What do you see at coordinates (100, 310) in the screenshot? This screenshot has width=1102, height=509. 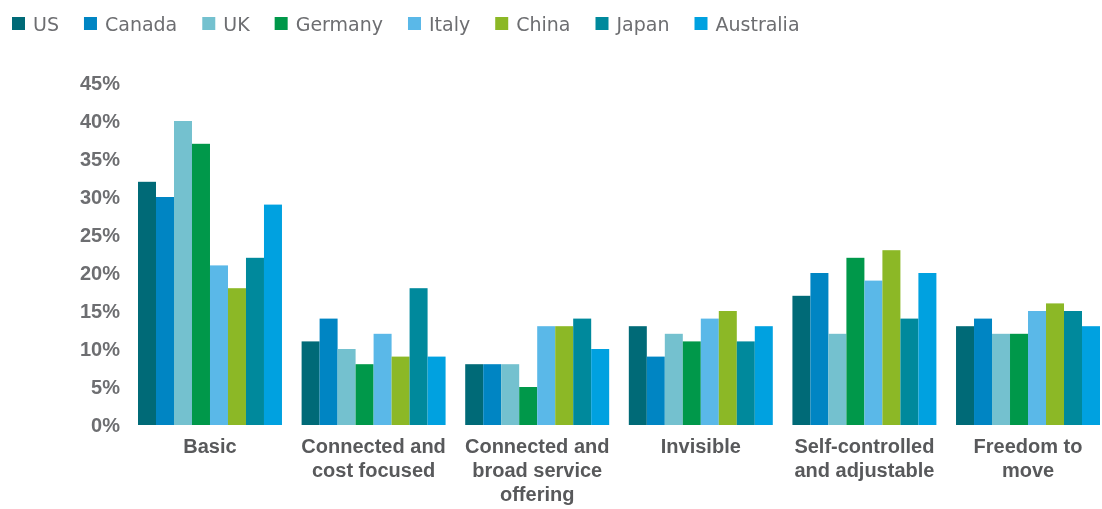 I see `y-tick-label: 15%` at bounding box center [100, 310].